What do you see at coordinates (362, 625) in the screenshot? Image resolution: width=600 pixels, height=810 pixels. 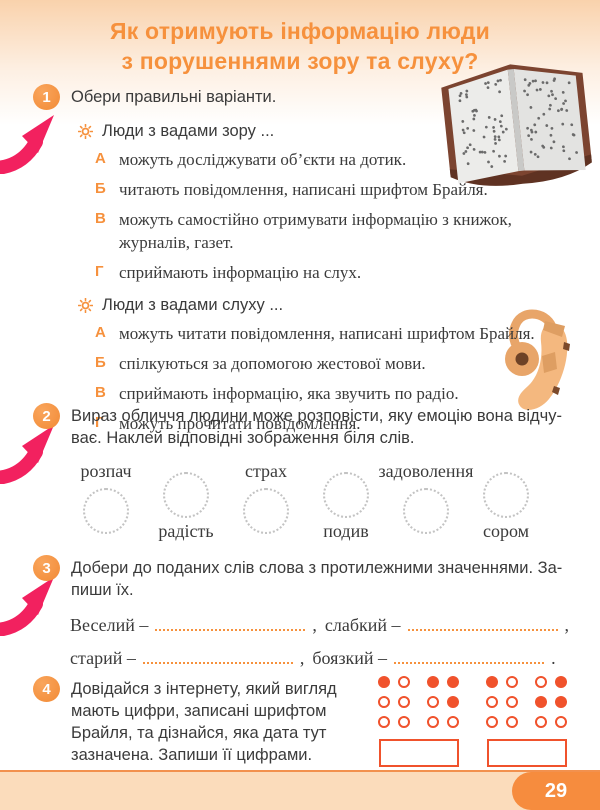 I see `antonym-word: слабкий –` at bounding box center [362, 625].